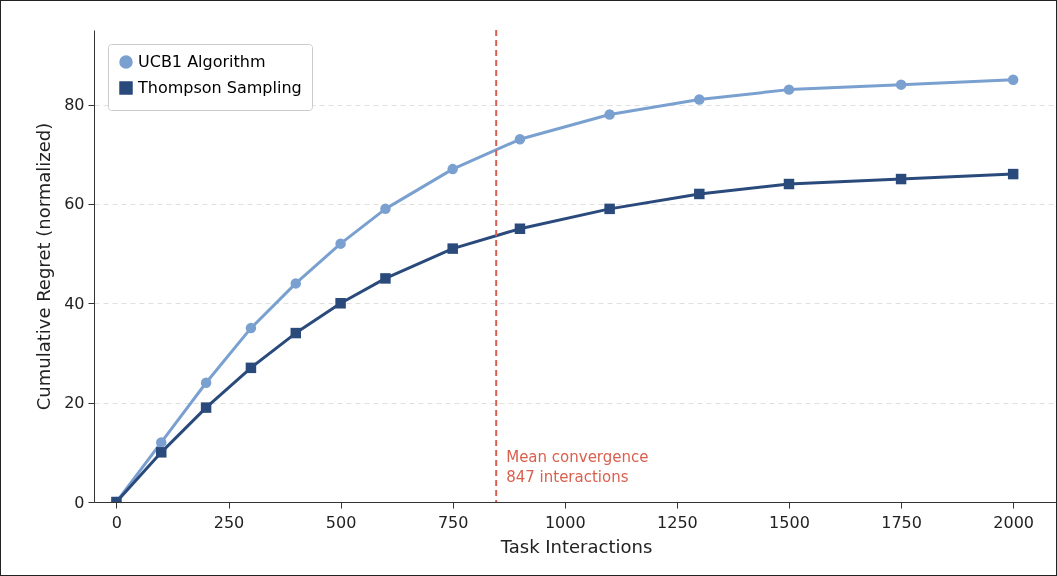 The width and height of the screenshot is (1057, 576). Describe the element at coordinates (341, 522) in the screenshot. I see `x-tick-label: 500` at that location.